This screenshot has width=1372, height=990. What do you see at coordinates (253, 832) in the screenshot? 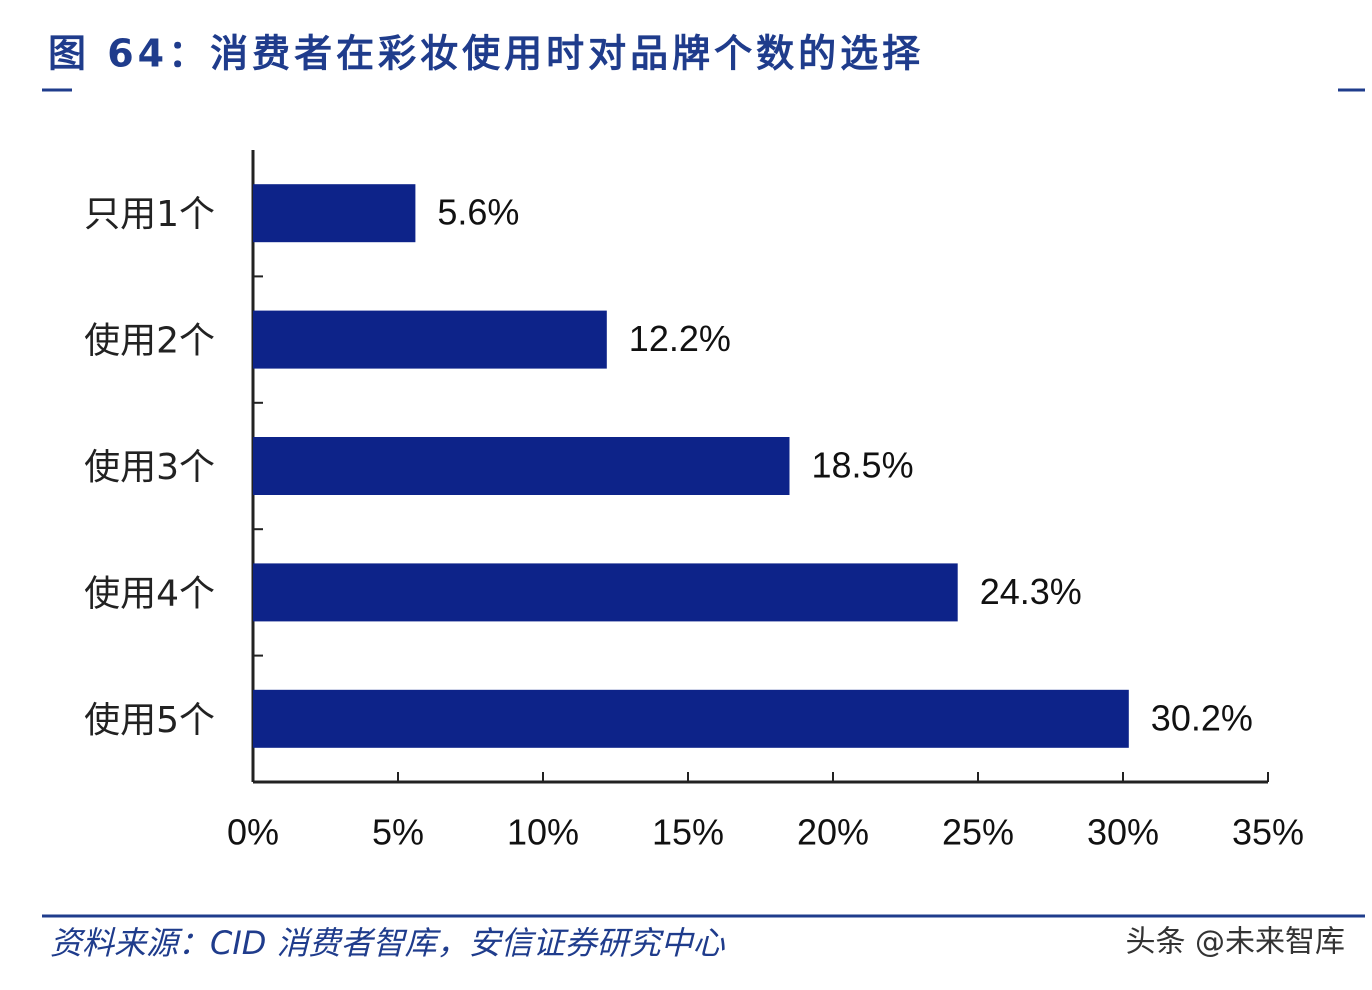
I see `x-tick-label: 0%` at bounding box center [253, 832].